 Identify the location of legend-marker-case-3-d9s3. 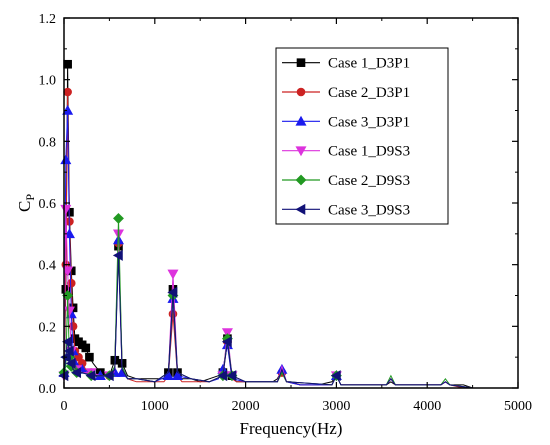
(300, 209).